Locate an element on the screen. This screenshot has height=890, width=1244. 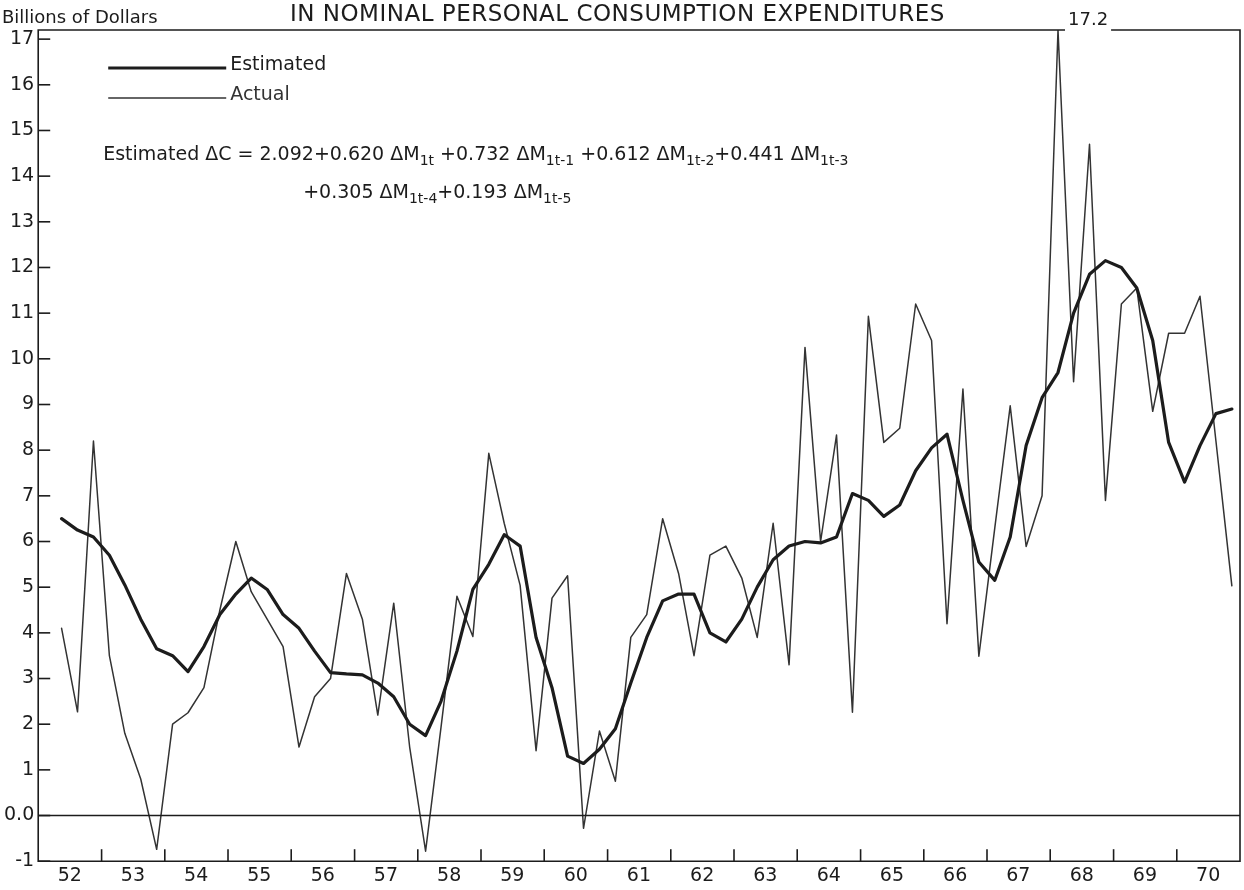
y-tick-label: 12 is located at coordinates (22, 265).